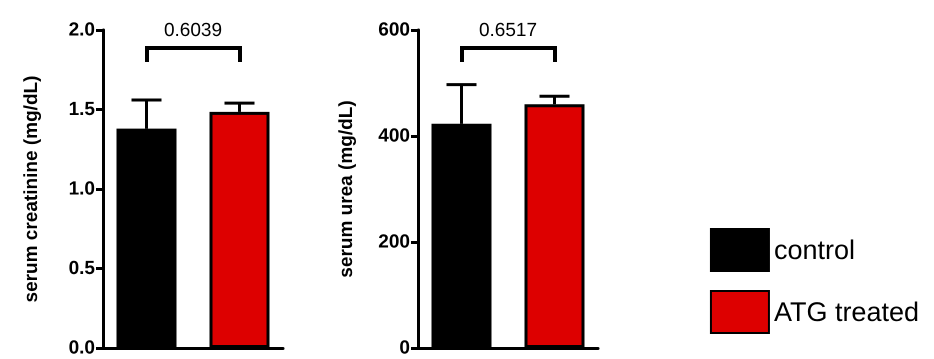 Image resolution: width=934 pixels, height=359 pixels. I want to click on y-axis-title: serum urea (mg/dL), so click(346, 189).